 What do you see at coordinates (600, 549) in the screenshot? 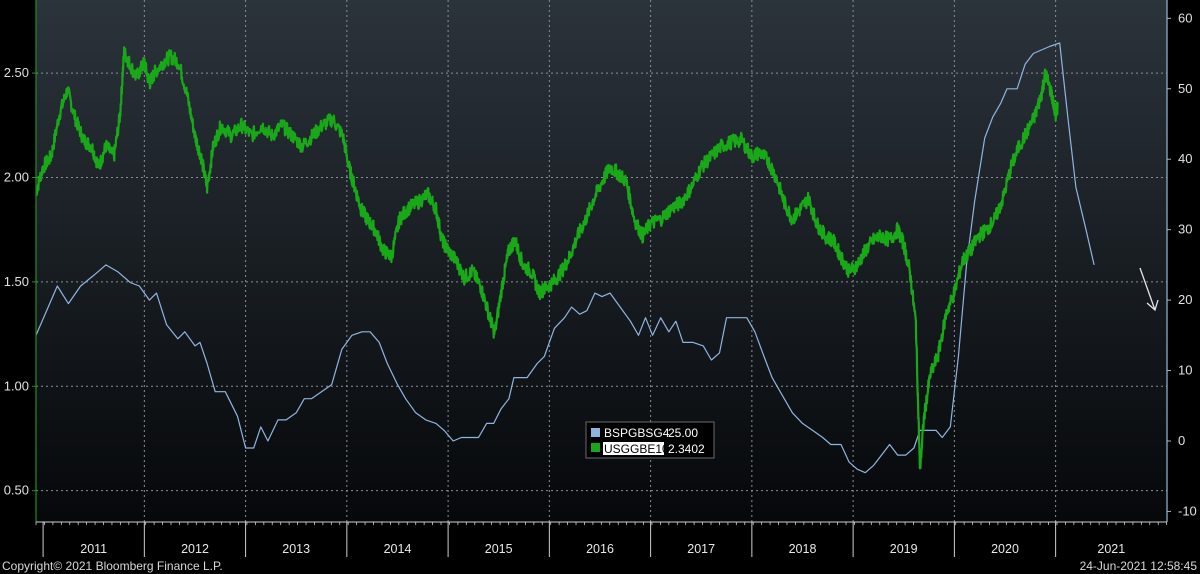
I see `x-tick-label: 2016` at bounding box center [600, 549].